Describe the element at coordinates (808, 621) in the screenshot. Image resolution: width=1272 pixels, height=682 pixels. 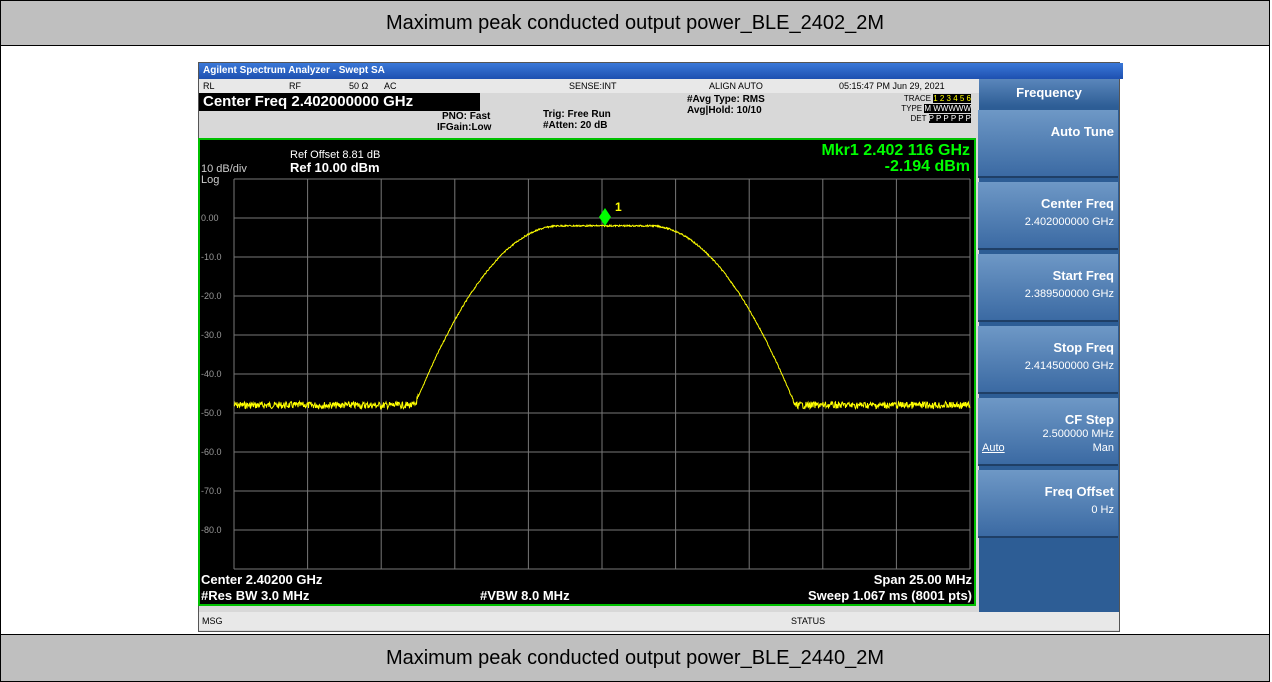
I see `status: STATUS` at that location.